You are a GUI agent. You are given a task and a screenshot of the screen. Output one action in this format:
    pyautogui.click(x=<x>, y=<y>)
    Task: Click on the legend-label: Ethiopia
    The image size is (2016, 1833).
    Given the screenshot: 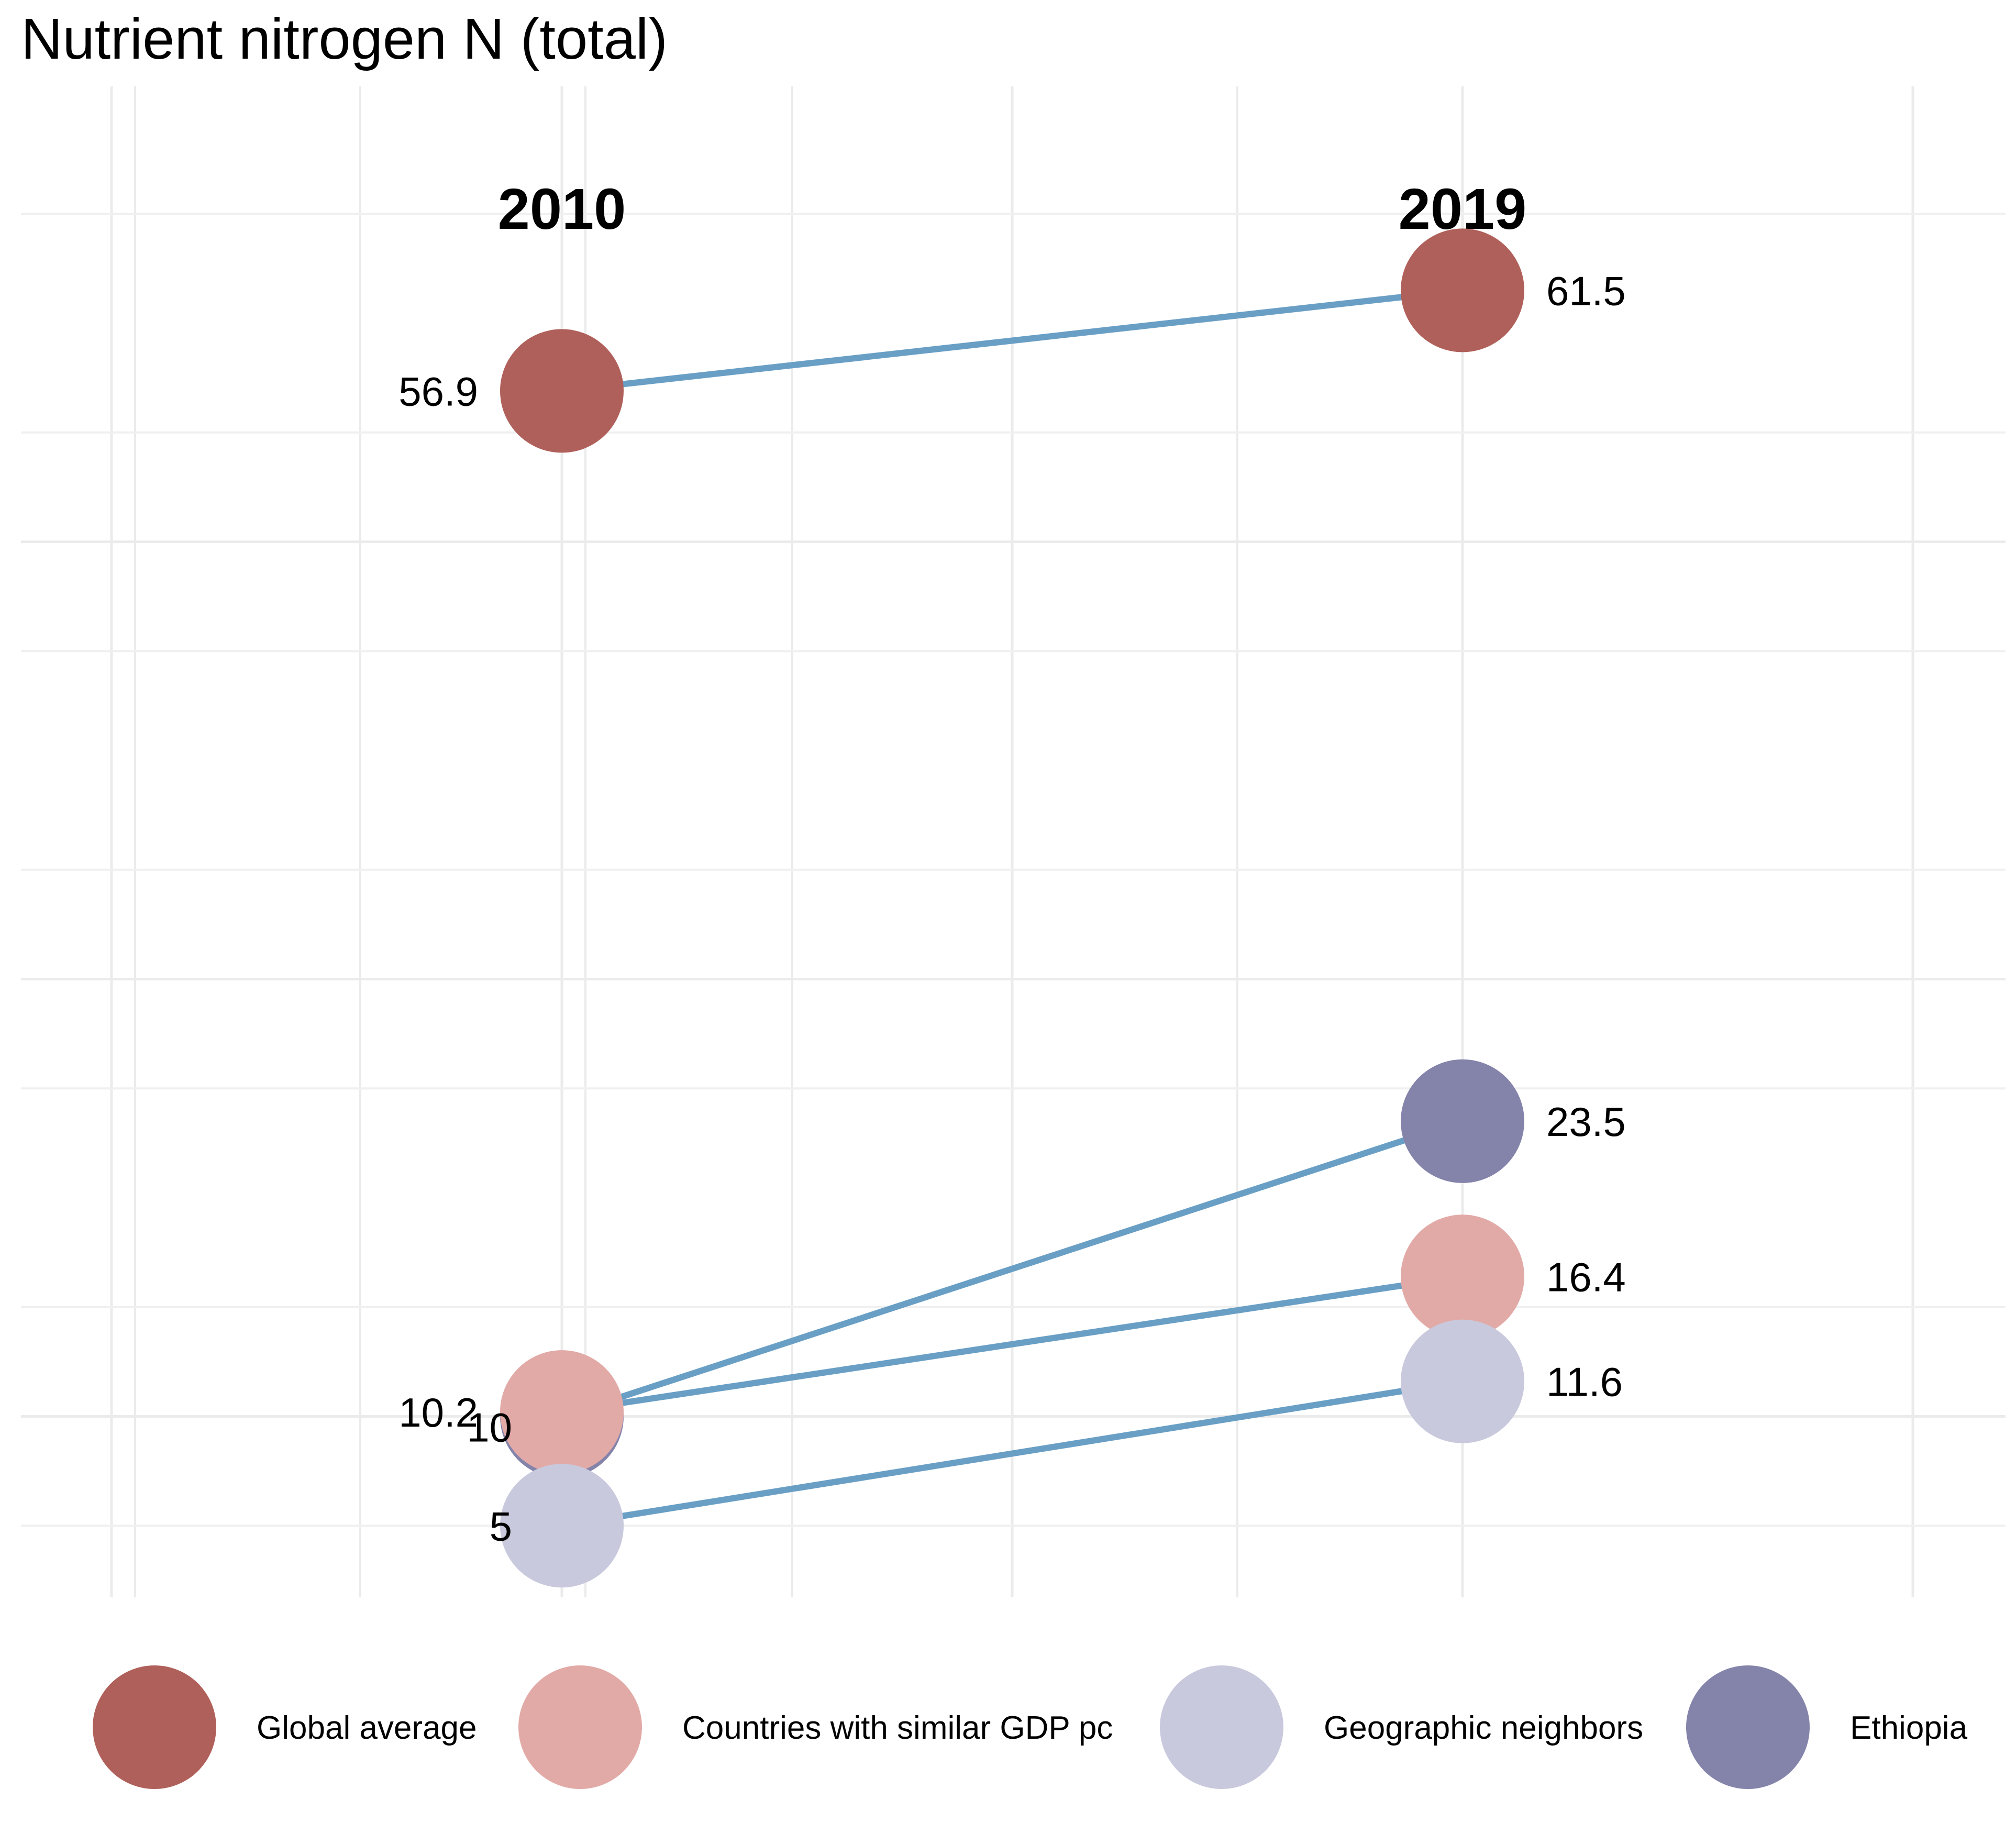 What is the action you would take?
    pyautogui.click(x=1909, y=1728)
    